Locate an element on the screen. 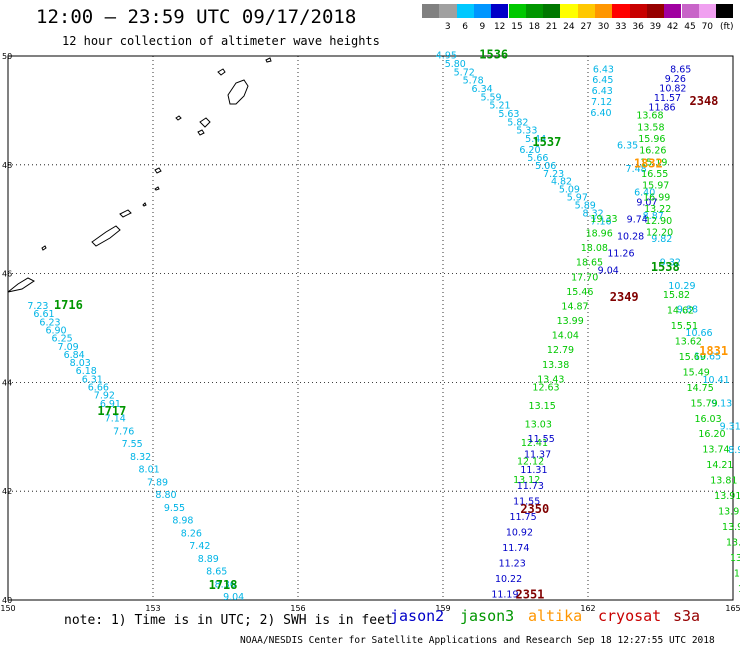  wave-height-value: 6.18 is located at coordinates (86, 371).